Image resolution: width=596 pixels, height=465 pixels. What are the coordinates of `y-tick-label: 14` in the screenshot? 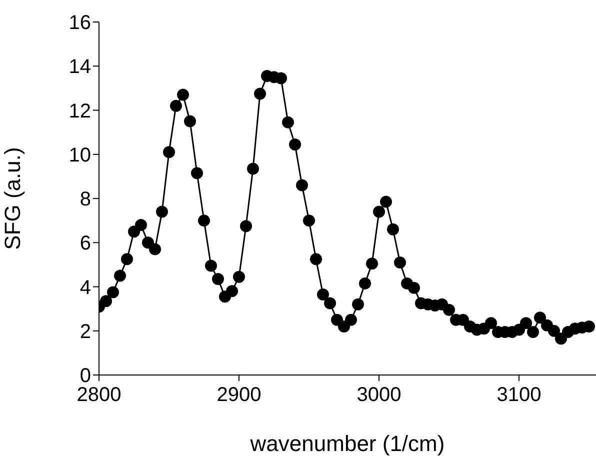 It's located at (79, 67).